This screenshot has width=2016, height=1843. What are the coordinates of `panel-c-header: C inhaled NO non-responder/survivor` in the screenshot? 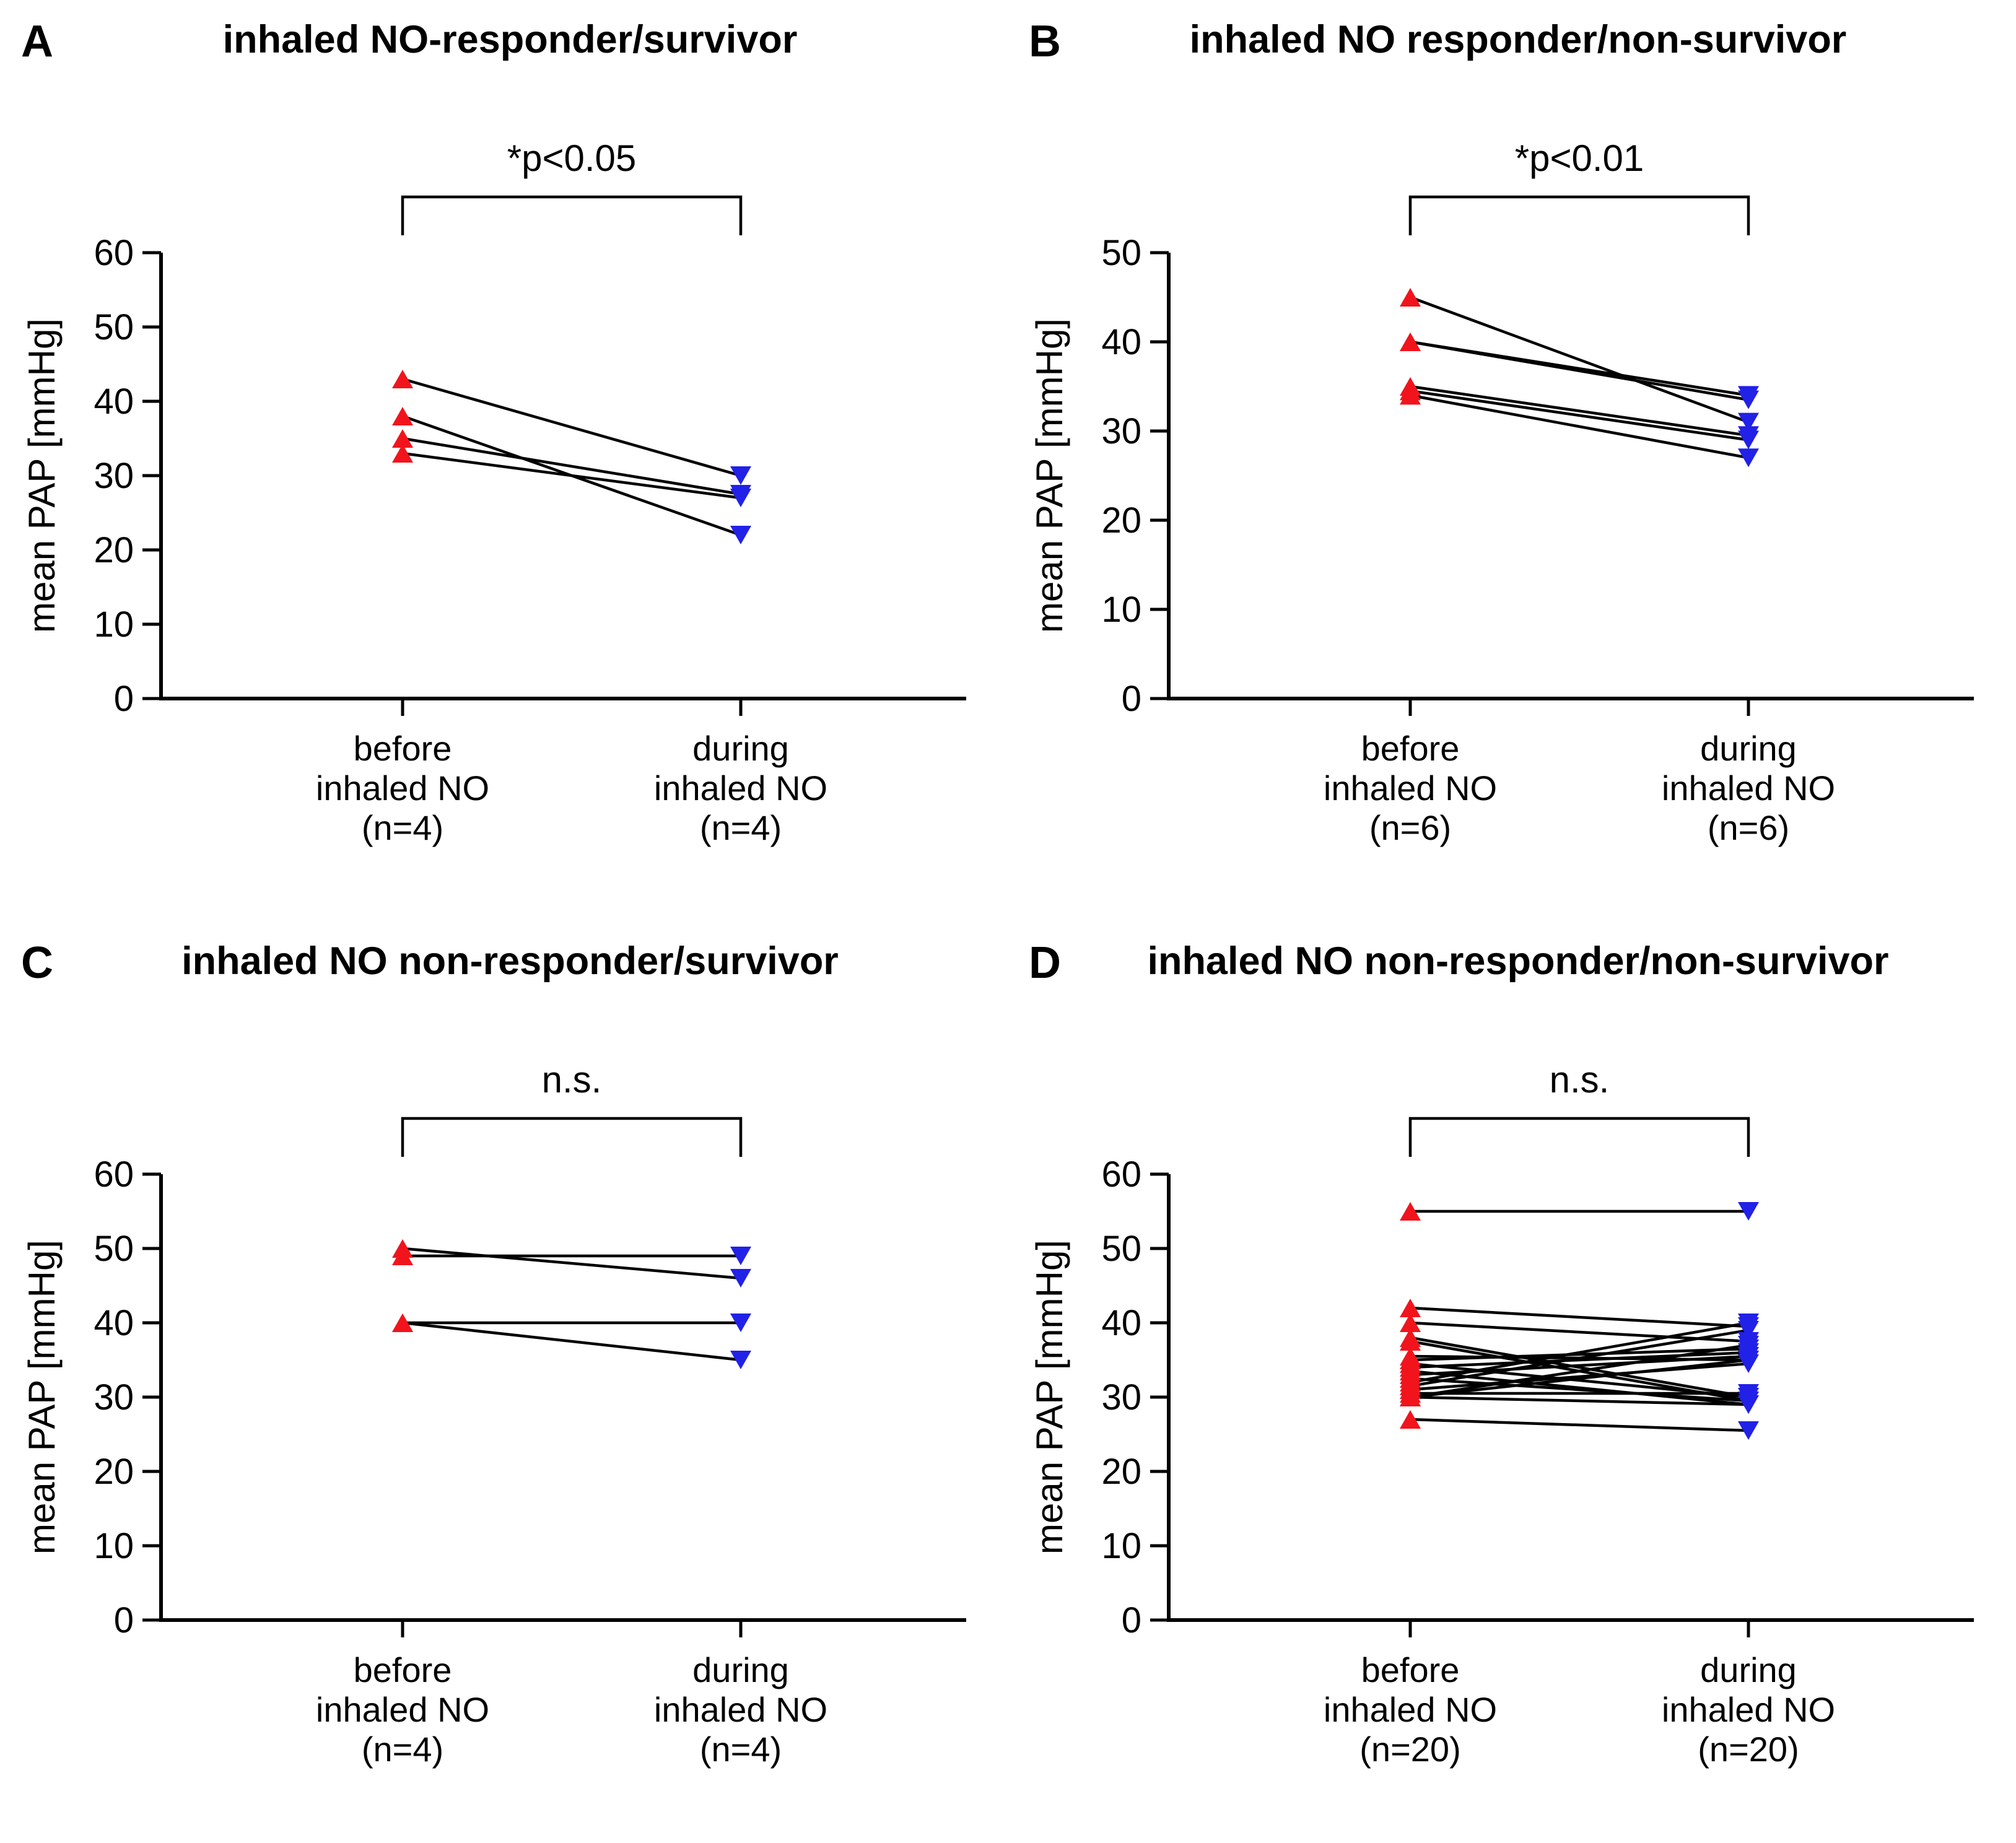 It's located at (504, 964).